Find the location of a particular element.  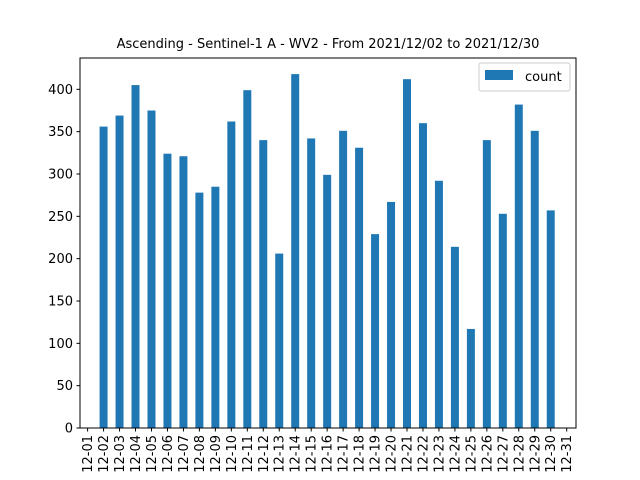

y-axis: 0 50 100 150 200 250 300 350 400 is located at coordinates (64, 260).